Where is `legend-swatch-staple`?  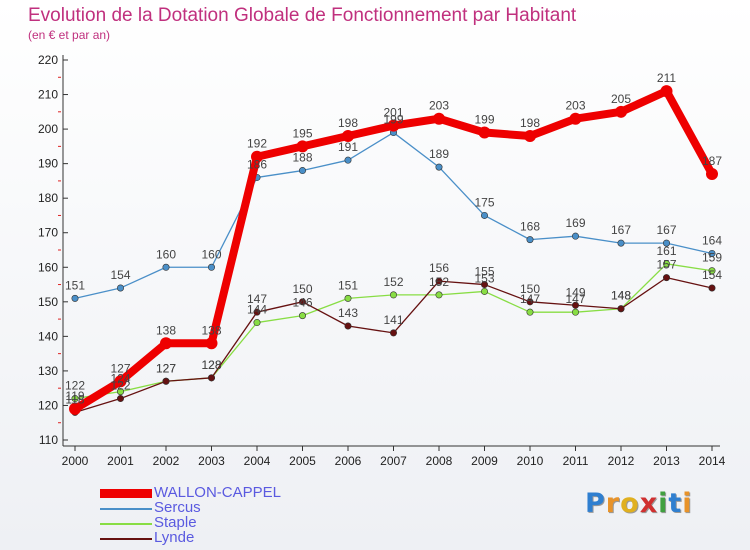 legend-swatch-staple is located at coordinates (126, 524).